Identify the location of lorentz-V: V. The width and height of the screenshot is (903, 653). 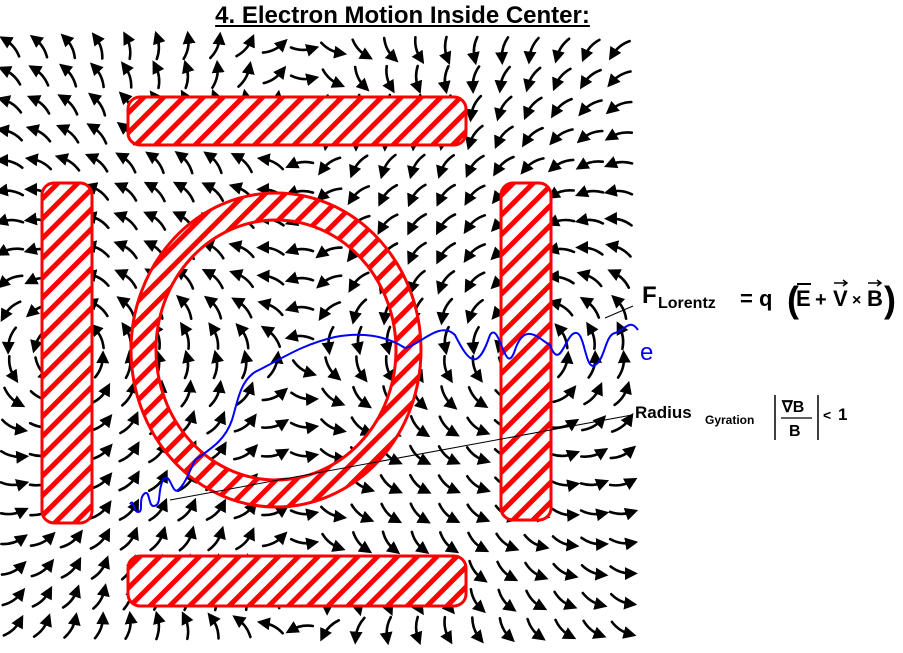
(840, 298).